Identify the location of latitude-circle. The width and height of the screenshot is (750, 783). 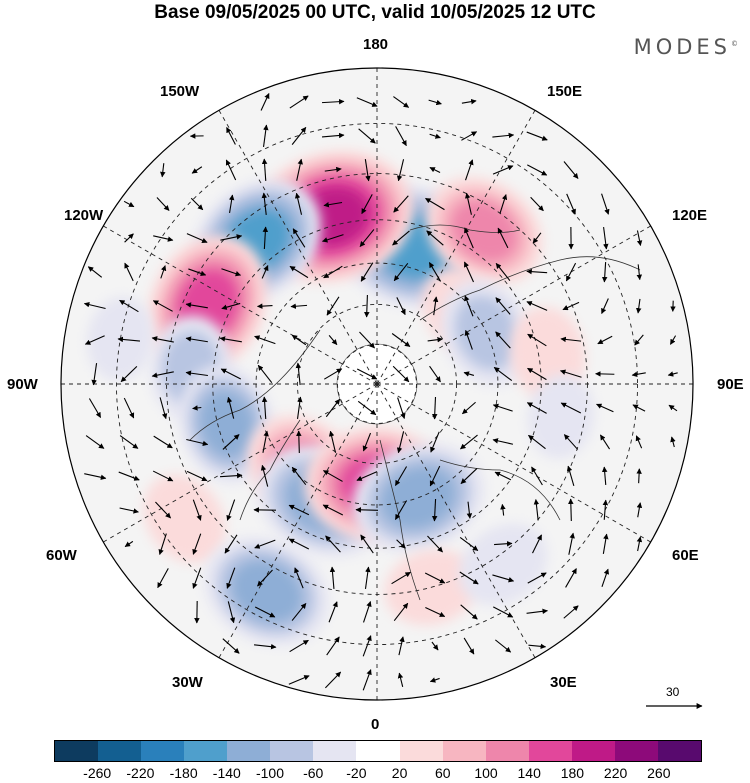
(377, 384).